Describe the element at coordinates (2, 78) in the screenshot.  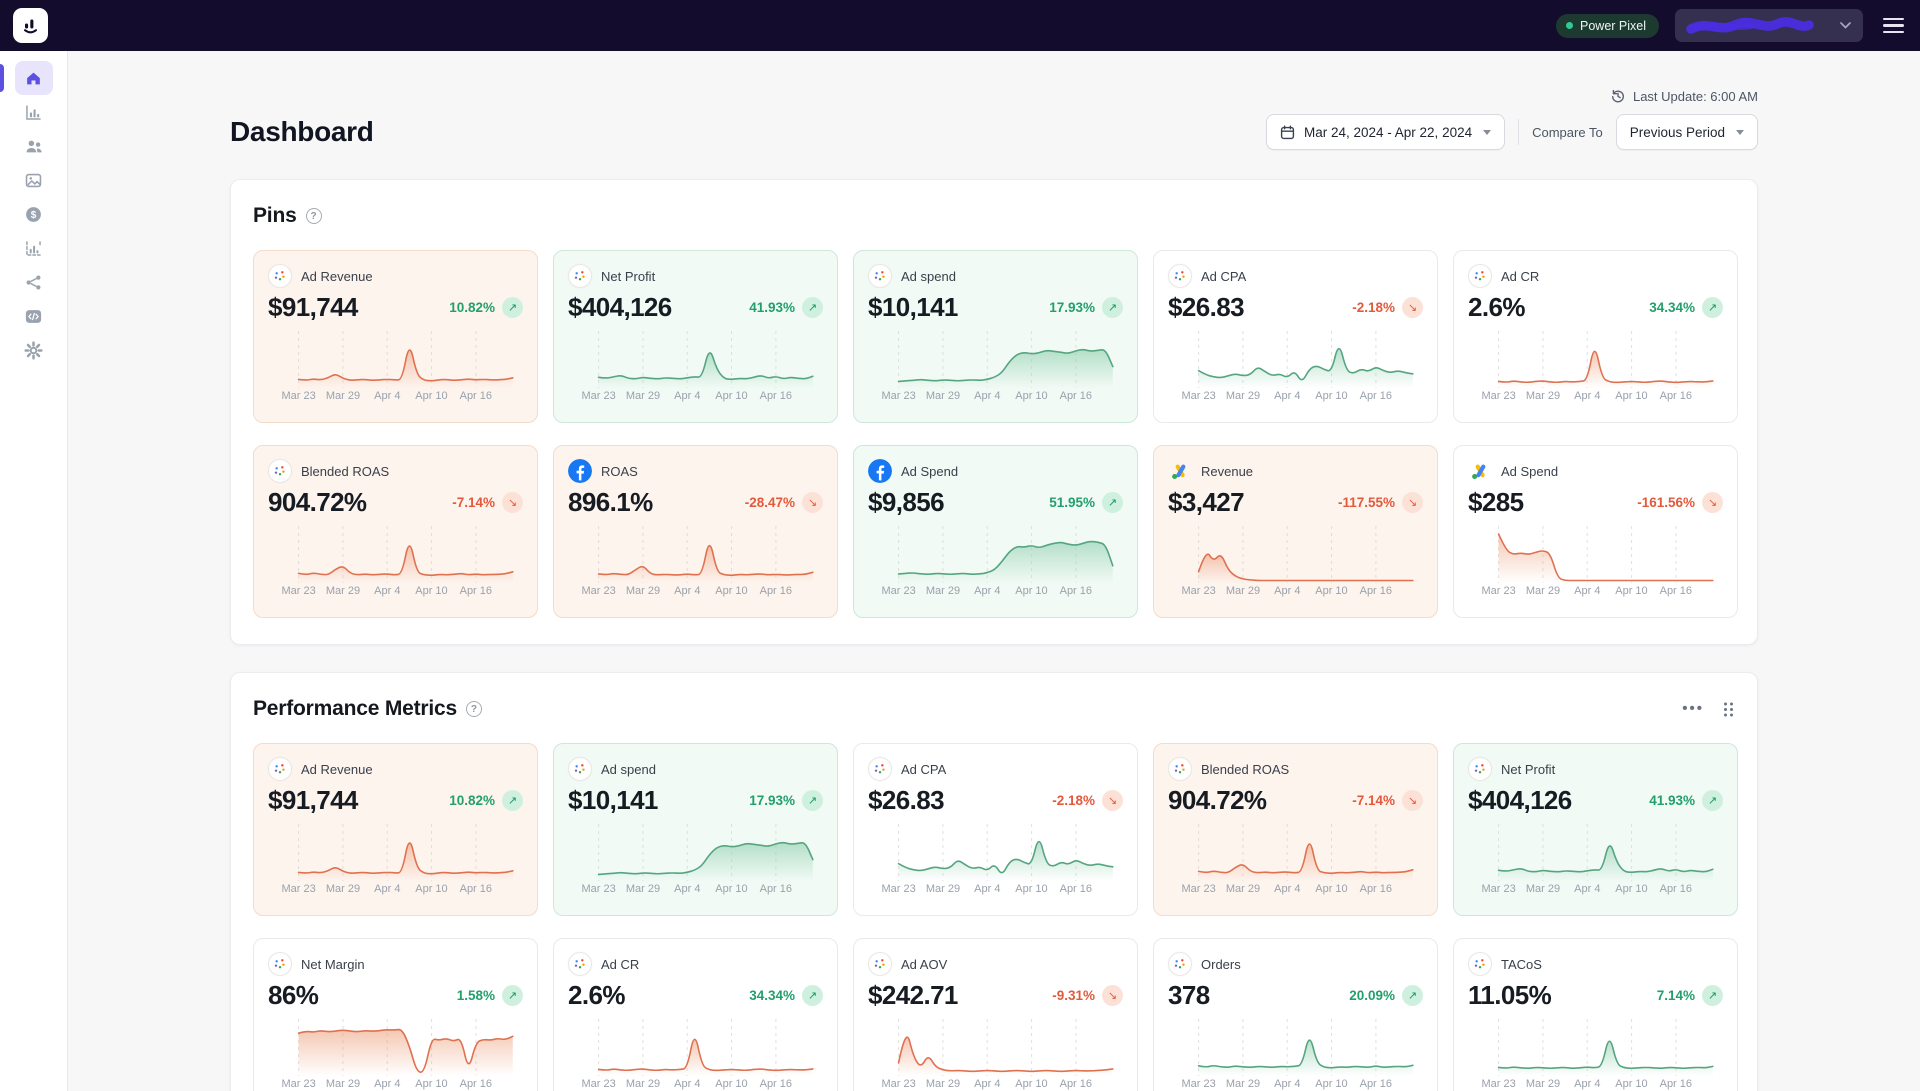
I see `active-indicator` at that location.